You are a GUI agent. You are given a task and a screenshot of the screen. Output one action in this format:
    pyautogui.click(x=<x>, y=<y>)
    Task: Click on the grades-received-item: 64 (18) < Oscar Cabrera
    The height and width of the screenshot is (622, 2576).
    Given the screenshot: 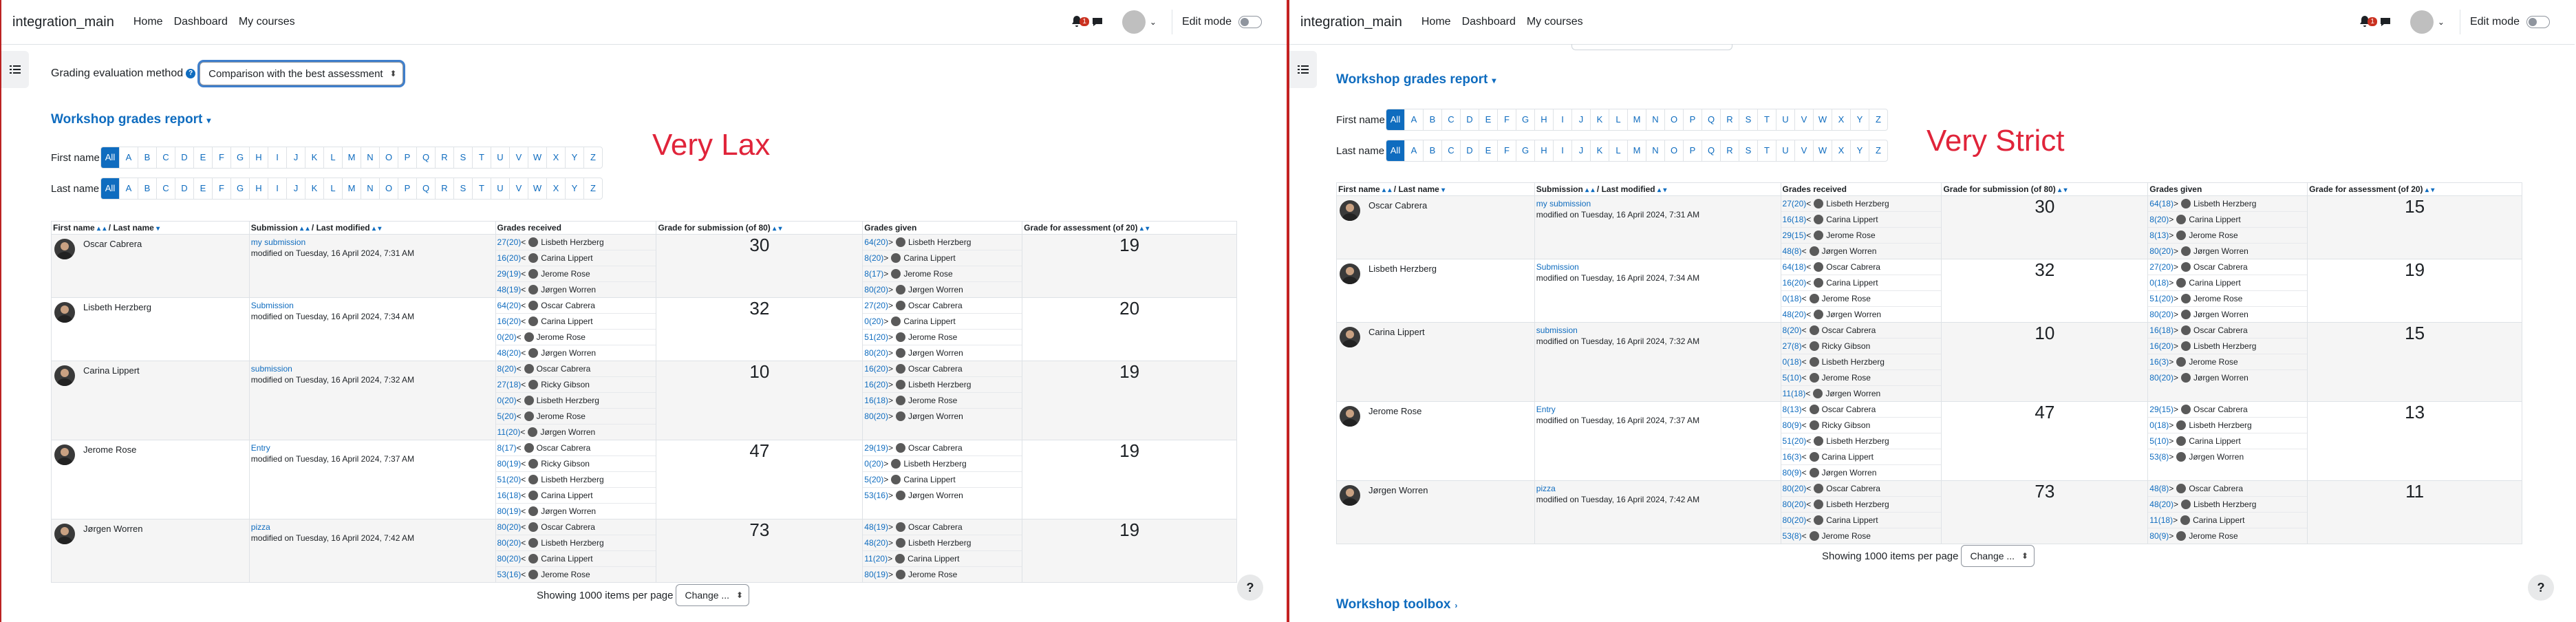 What is the action you would take?
    pyautogui.click(x=1861, y=267)
    